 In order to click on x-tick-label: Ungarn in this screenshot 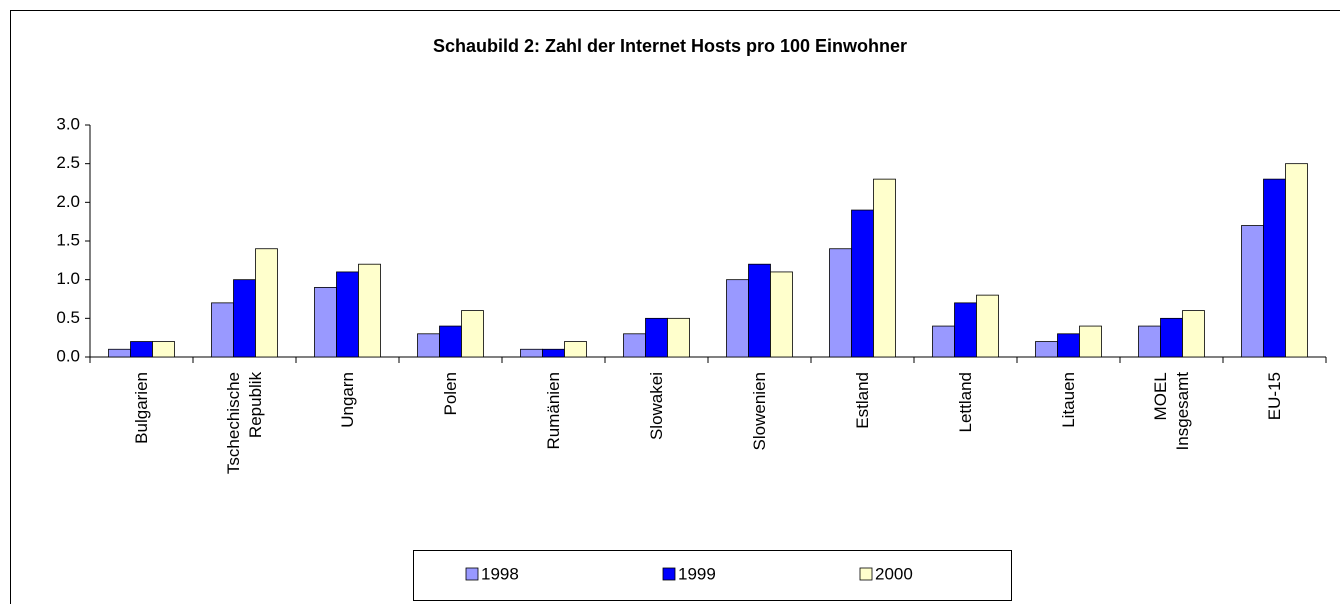, I will do `click(347, 400)`.